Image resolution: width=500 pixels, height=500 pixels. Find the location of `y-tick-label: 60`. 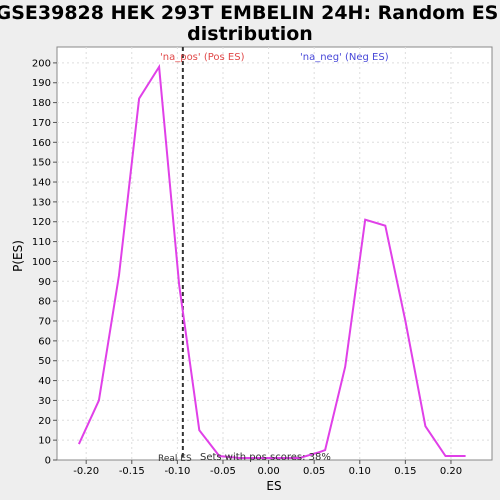

y-tick-label: 60 is located at coordinates (44, 341).